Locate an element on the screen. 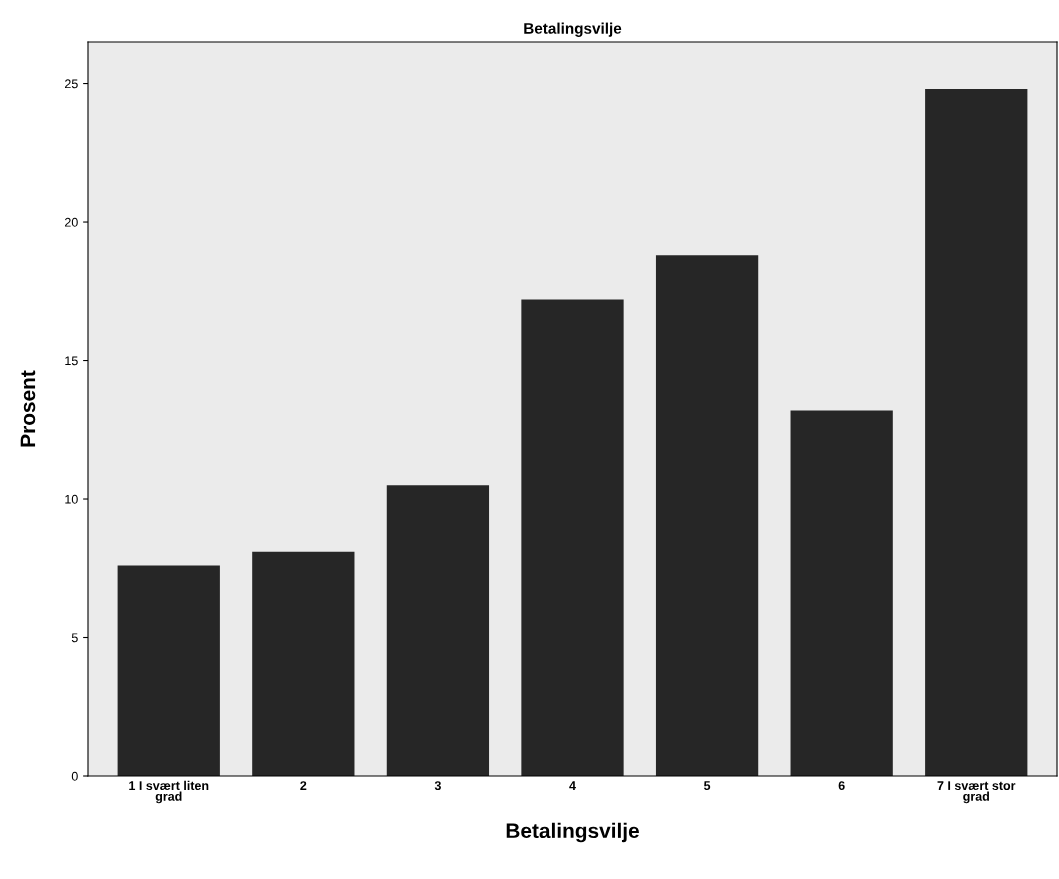 Image resolution: width=1059 pixels, height=879 pixels. x-tick-label: 4 is located at coordinates (572, 785).